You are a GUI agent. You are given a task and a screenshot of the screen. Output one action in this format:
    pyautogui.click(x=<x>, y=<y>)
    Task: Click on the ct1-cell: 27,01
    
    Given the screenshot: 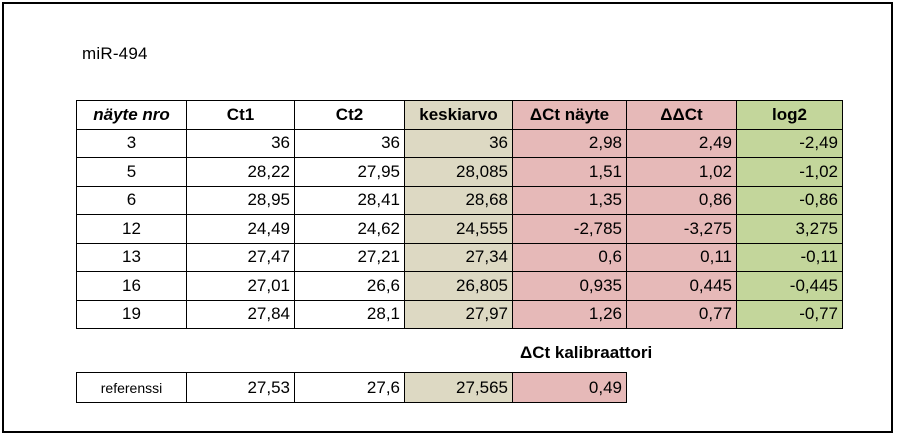 What is the action you would take?
    pyautogui.click(x=240, y=286)
    